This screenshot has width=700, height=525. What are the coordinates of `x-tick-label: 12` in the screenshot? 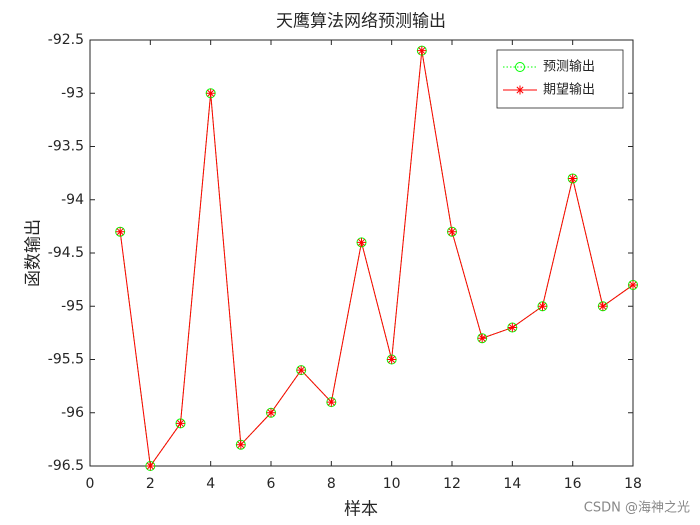 It's located at (452, 484).